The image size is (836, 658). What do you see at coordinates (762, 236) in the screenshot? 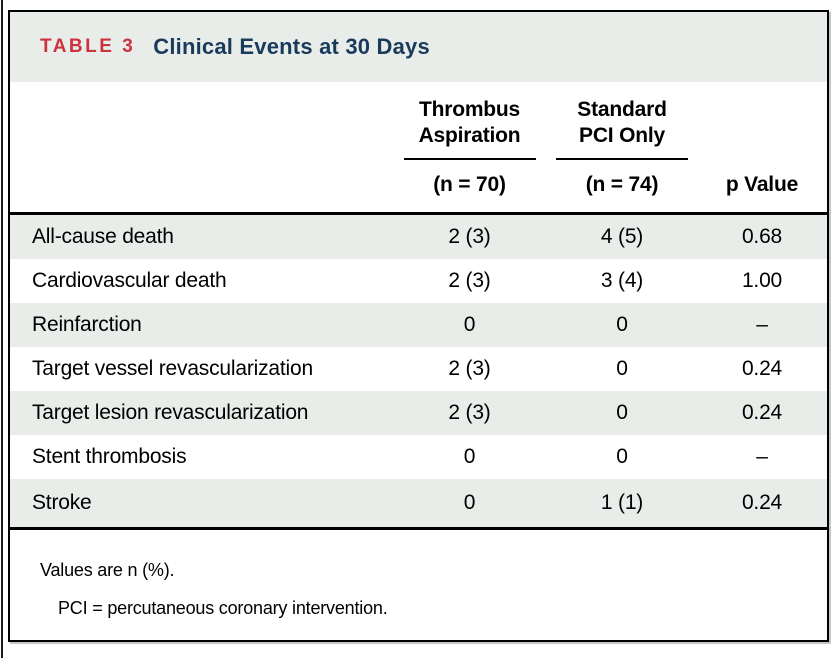
I see `cell-p-value: 0.68` at bounding box center [762, 236].